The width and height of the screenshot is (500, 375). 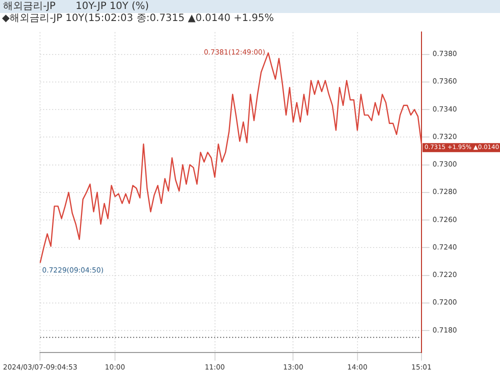 I want to click on chart-title: 해외금리-JP, so click(x=29, y=6).